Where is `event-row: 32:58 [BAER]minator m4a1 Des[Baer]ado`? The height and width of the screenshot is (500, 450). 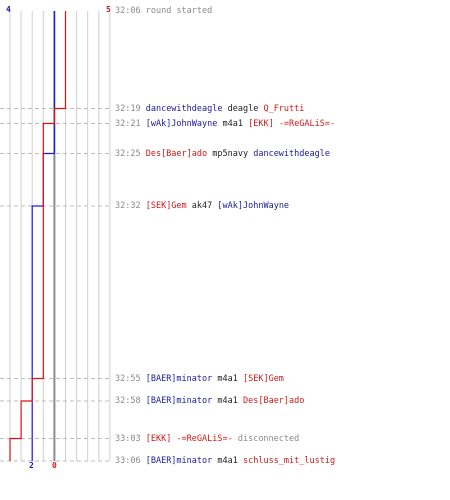
event-row: 32:58 [BAER]minator m4a1 Des[Baer]ado is located at coordinates (209, 401).